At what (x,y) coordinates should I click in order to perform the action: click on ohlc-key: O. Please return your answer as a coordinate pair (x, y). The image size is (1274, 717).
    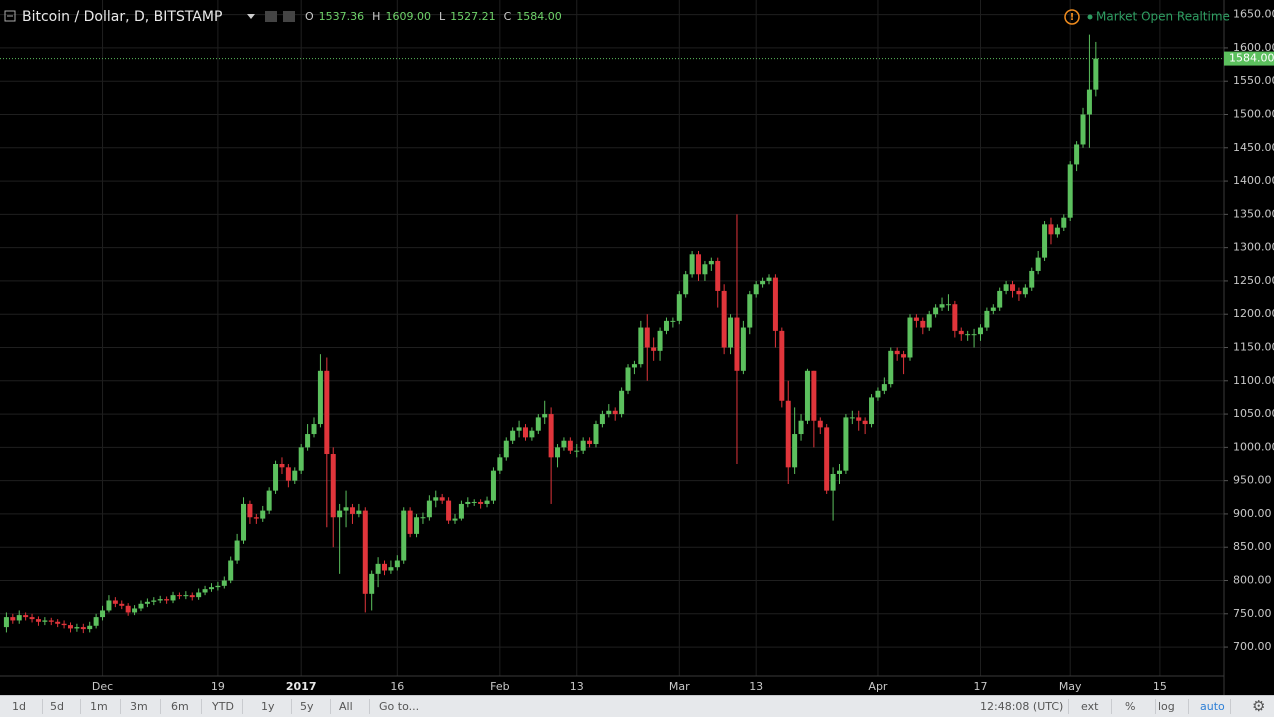
    Looking at the image, I should click on (309, 16).